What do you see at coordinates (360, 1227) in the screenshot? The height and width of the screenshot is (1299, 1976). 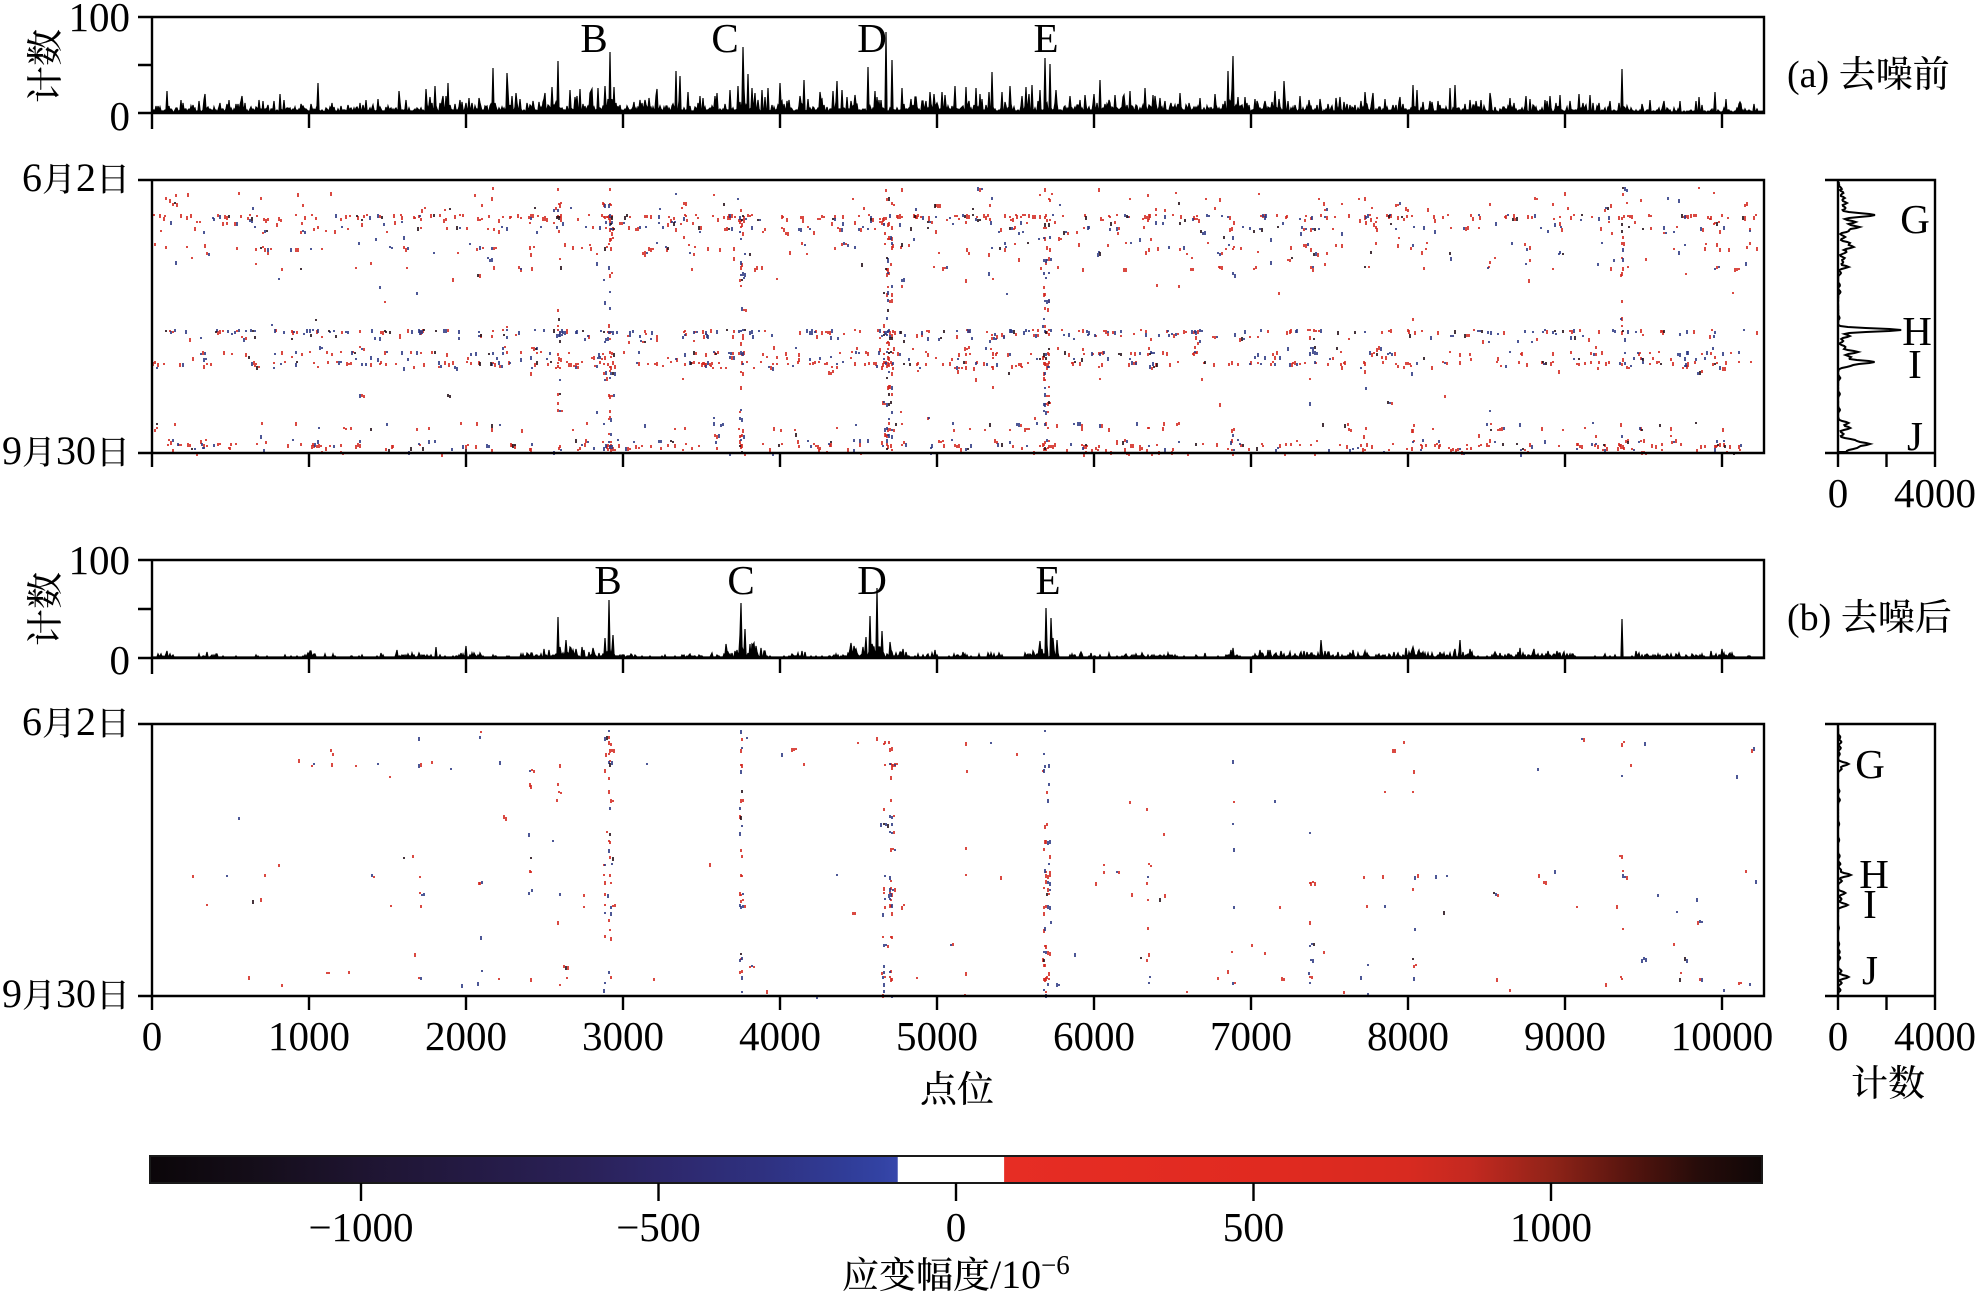 I see `svg-text: −1000` at bounding box center [360, 1227].